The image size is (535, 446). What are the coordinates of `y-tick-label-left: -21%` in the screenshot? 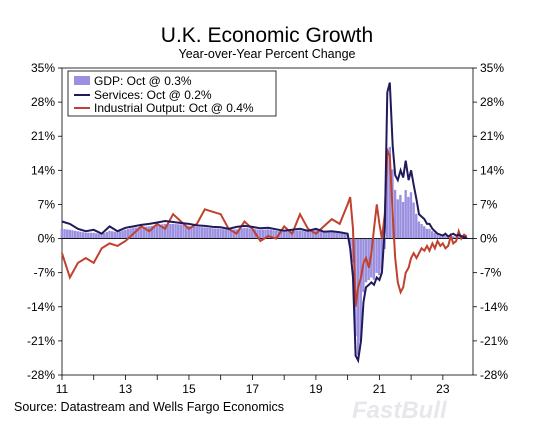 It's located at (41, 341).